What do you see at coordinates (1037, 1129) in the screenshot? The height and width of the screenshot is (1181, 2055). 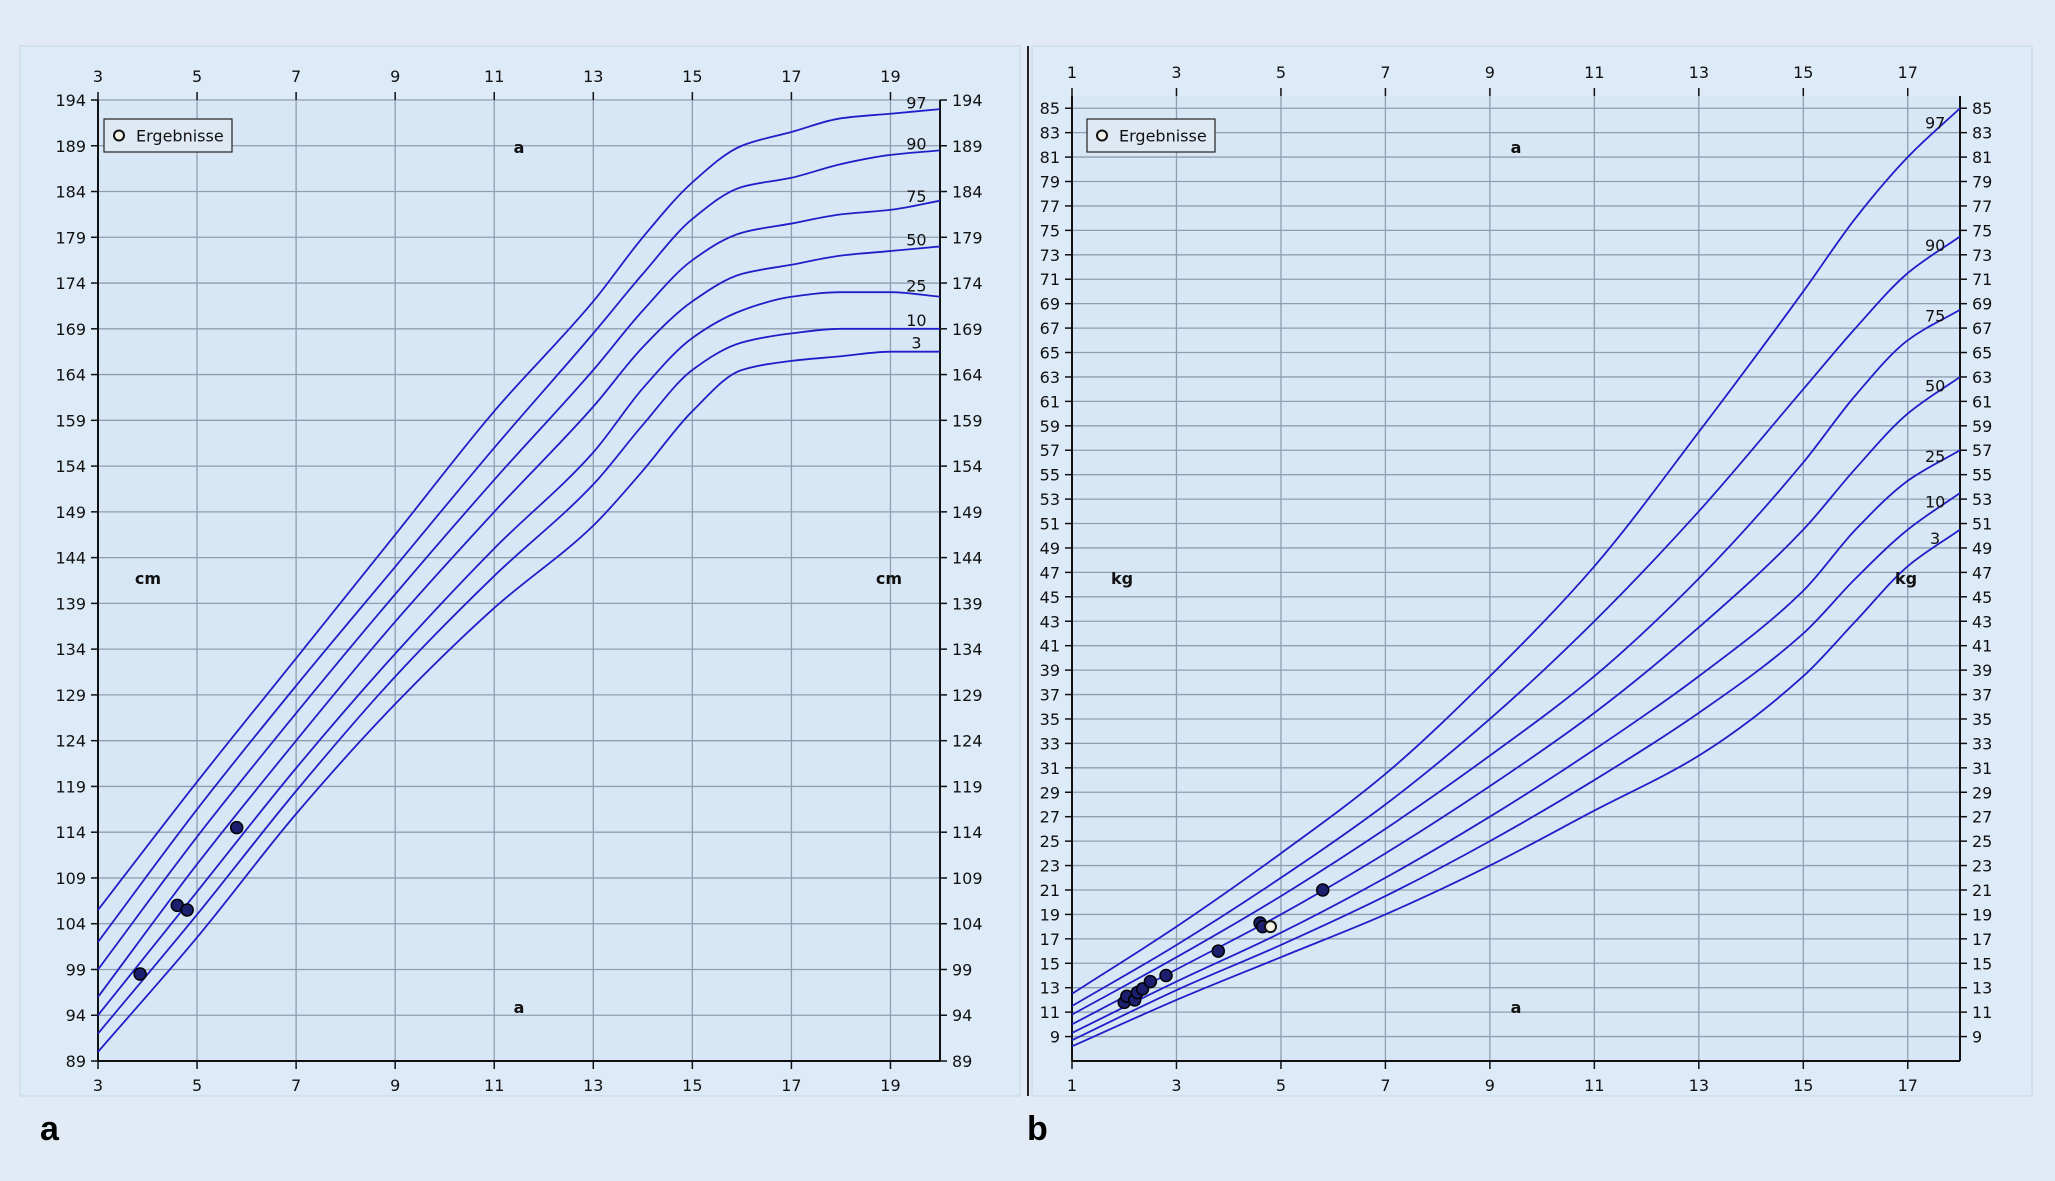 I see `panel-label-b: b` at bounding box center [1037, 1129].